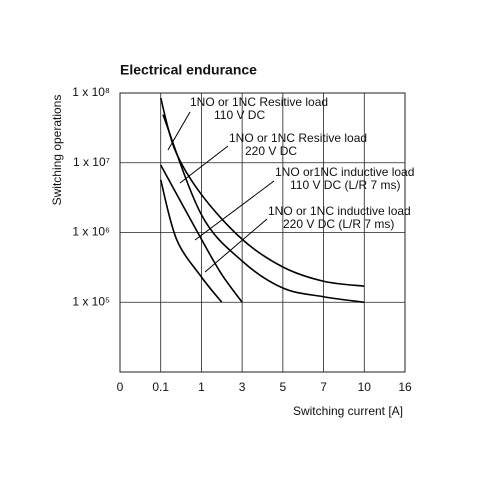 This screenshot has width=480, height=485. I want to click on y-tick-label: 1 x 10⁸, so click(91, 92).